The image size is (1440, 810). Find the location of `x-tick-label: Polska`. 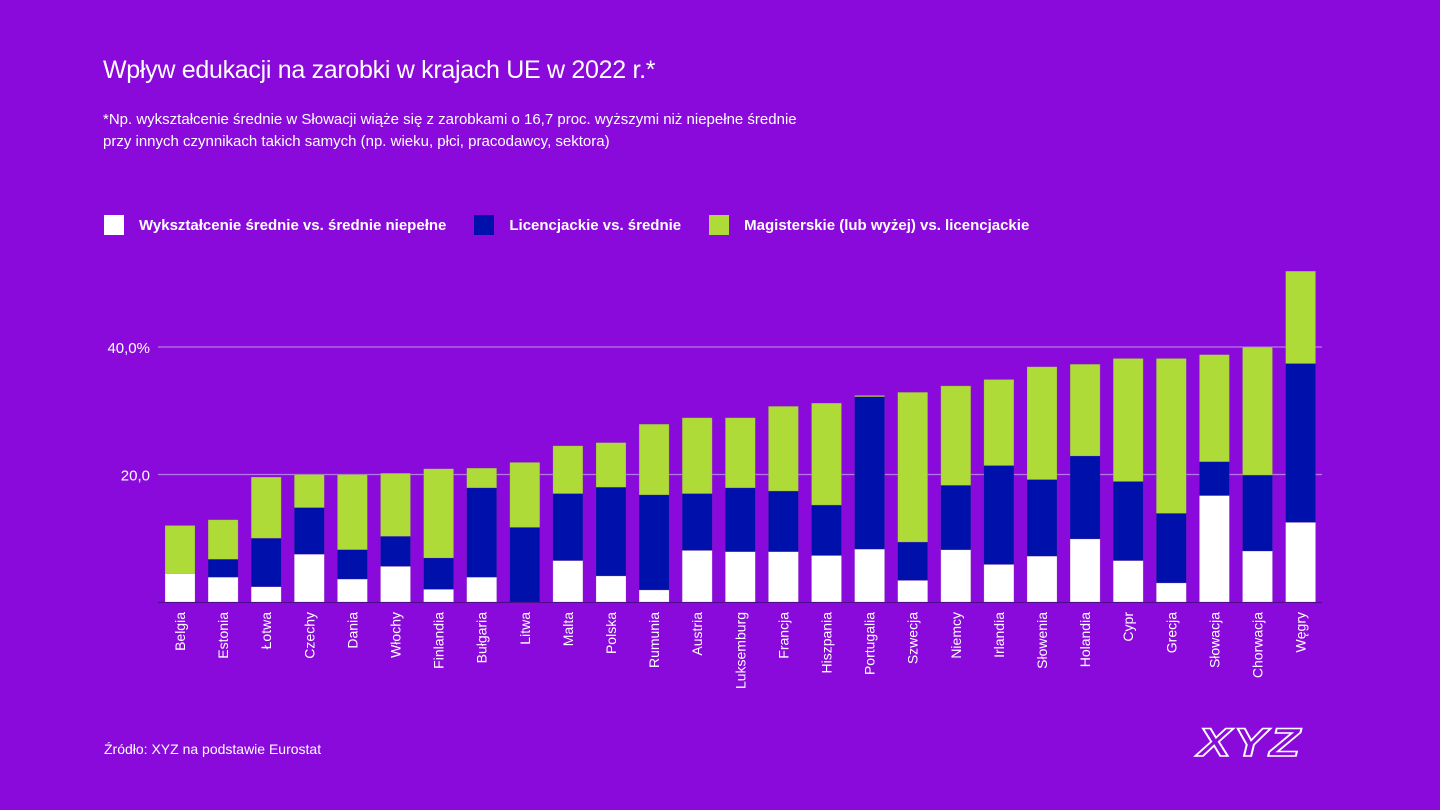

x-tick-label: Polska is located at coordinates (611, 633).